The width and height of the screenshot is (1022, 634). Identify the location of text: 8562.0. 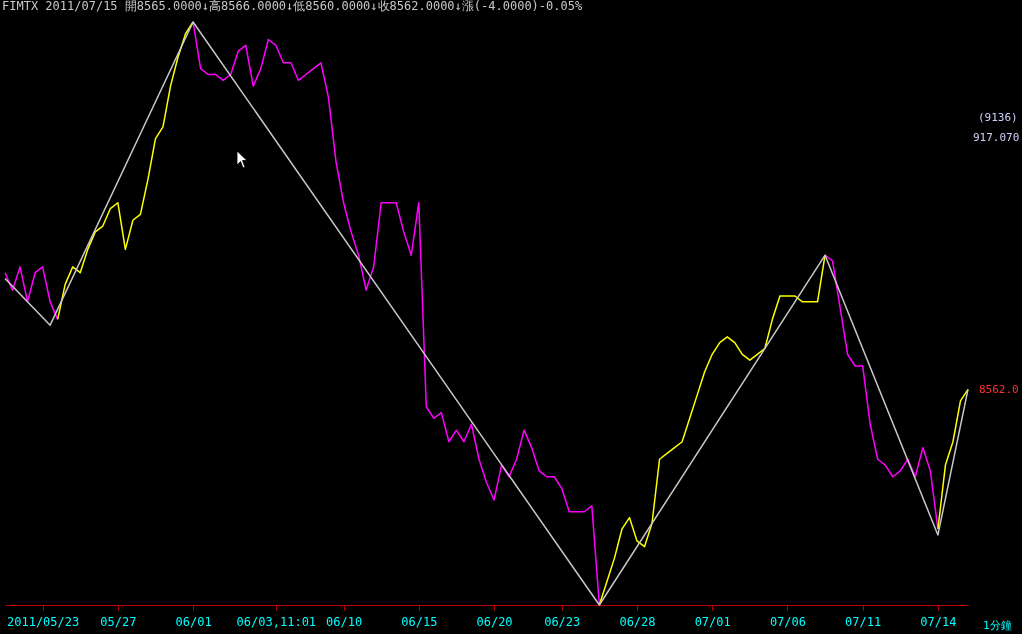
(999, 389).